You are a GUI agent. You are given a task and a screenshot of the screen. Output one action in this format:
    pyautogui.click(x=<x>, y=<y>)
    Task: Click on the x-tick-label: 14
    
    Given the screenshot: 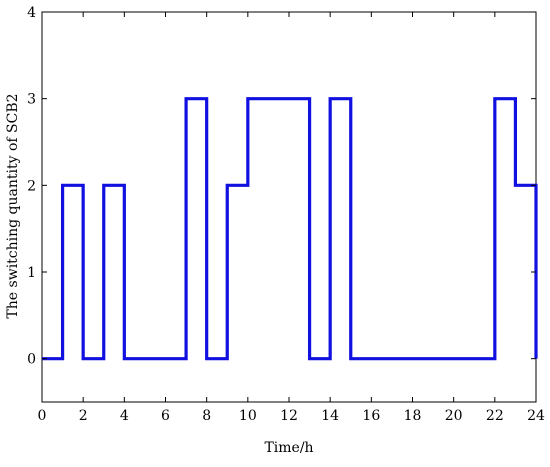 What is the action you would take?
    pyautogui.click(x=330, y=416)
    